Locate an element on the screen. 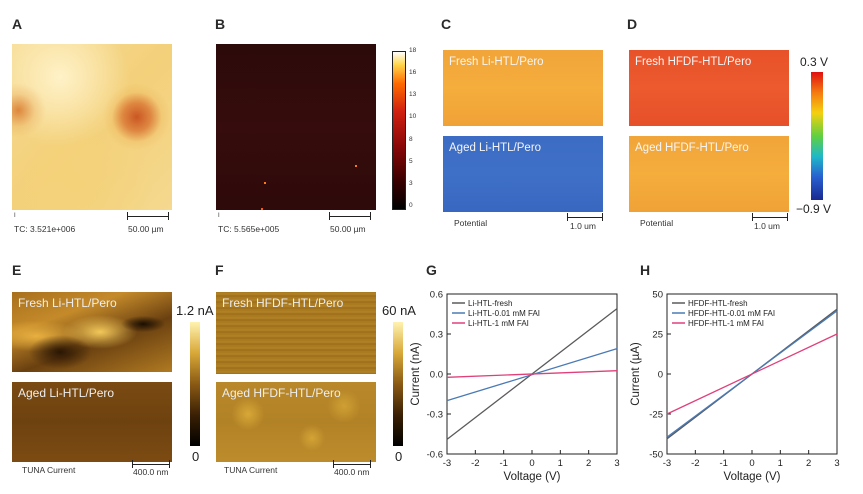 Image resolution: width=863 pixels, height=494 pixels. panel-a-image is located at coordinates (92, 127).